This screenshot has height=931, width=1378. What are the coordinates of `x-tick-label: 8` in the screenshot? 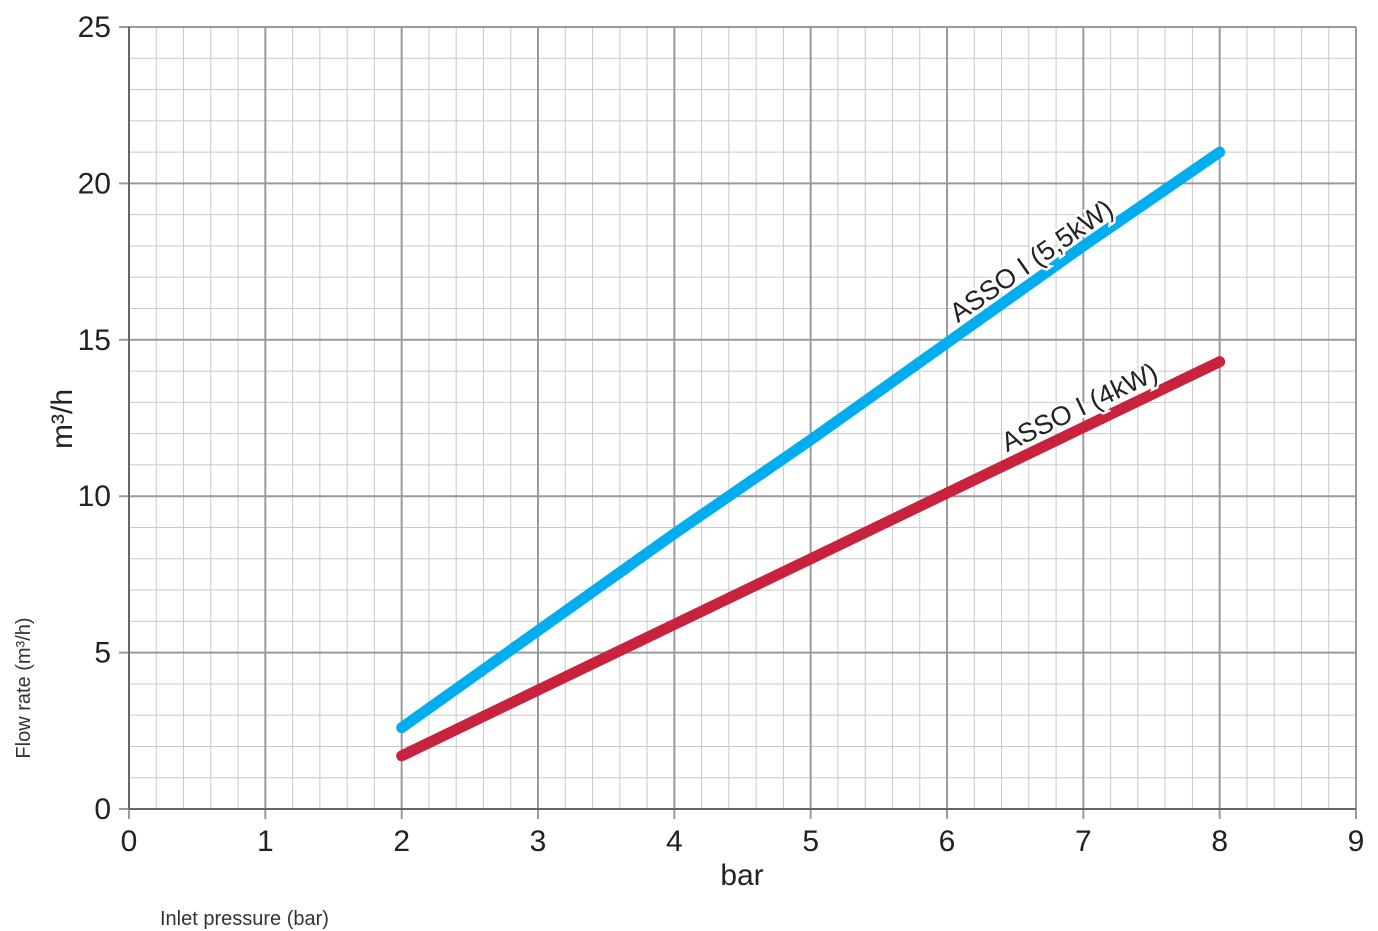 It's located at (1219, 841).